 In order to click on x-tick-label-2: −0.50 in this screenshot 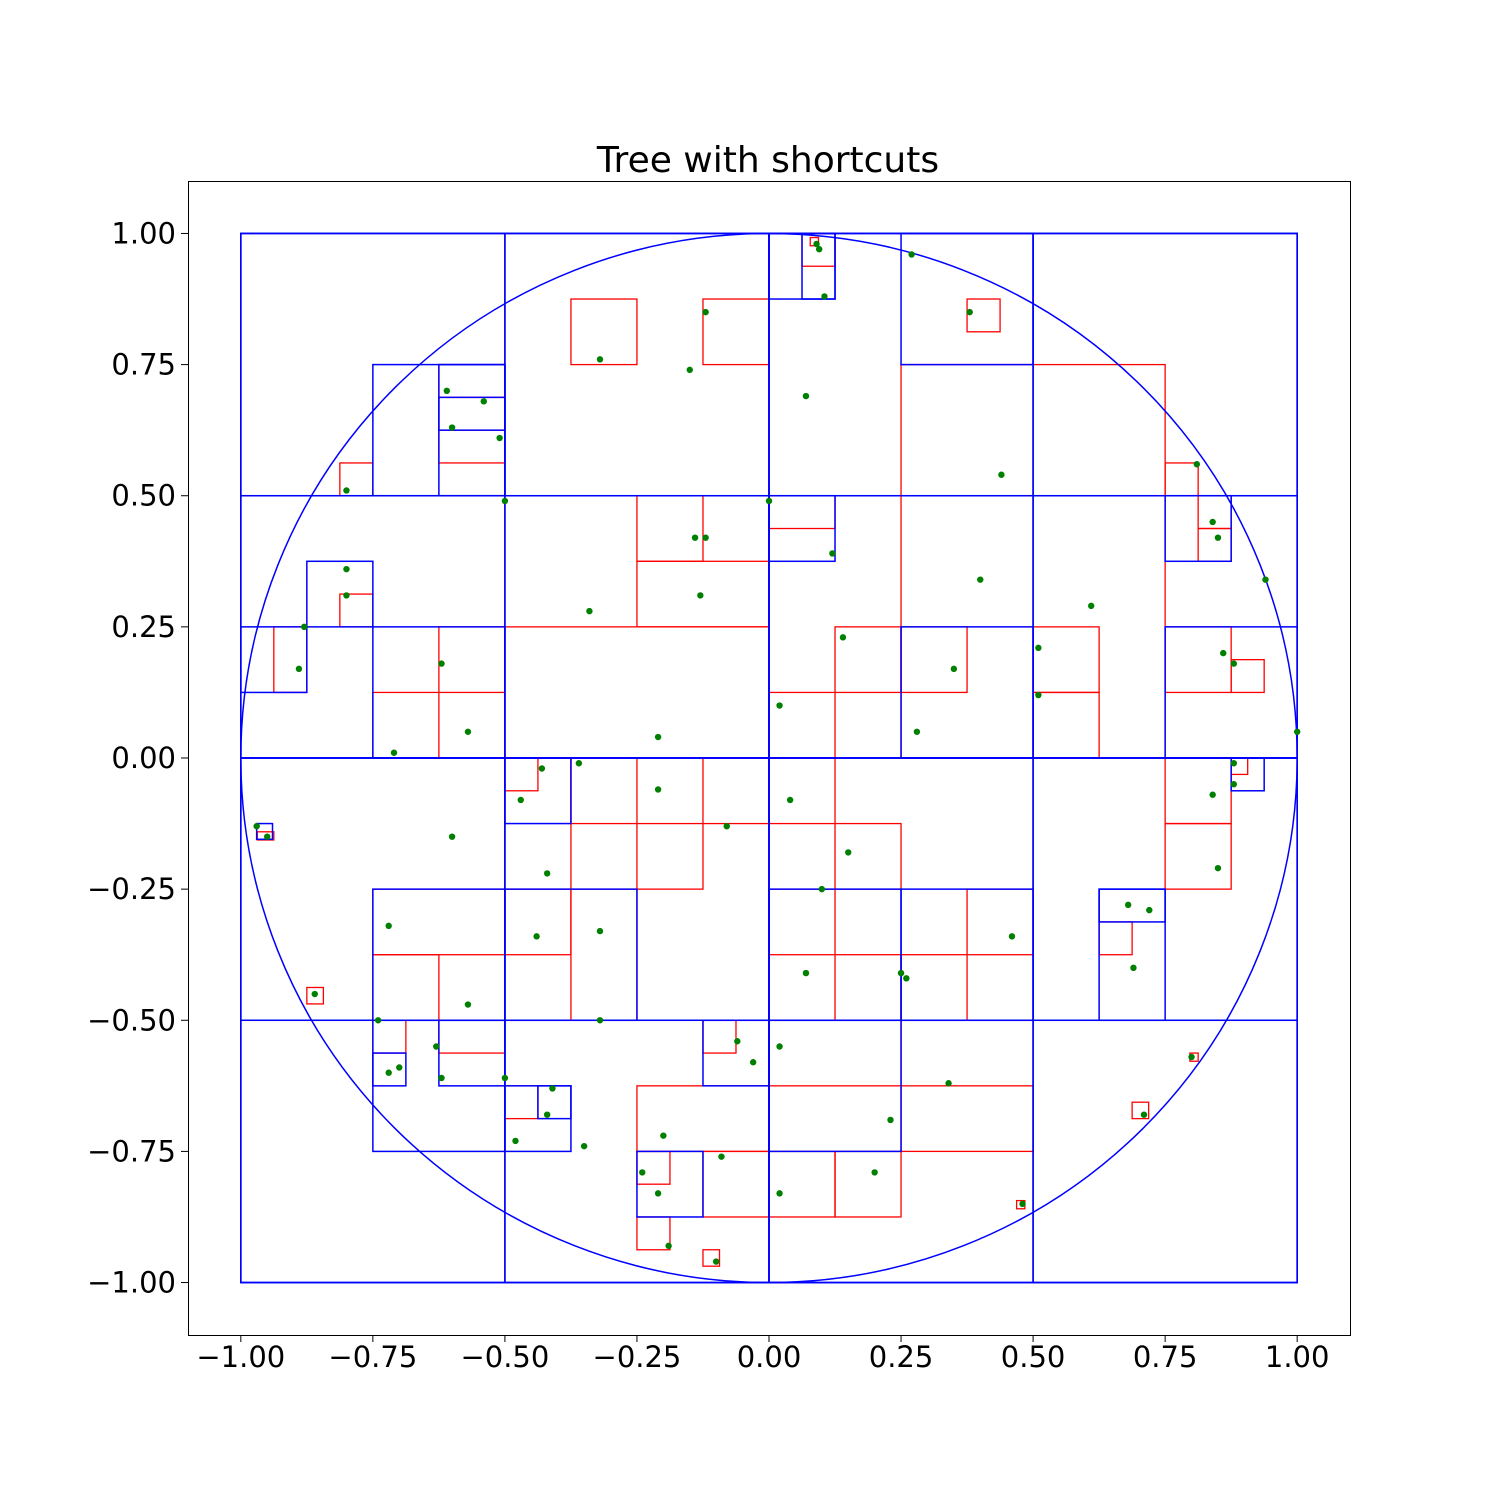, I will do `click(504, 1357)`.